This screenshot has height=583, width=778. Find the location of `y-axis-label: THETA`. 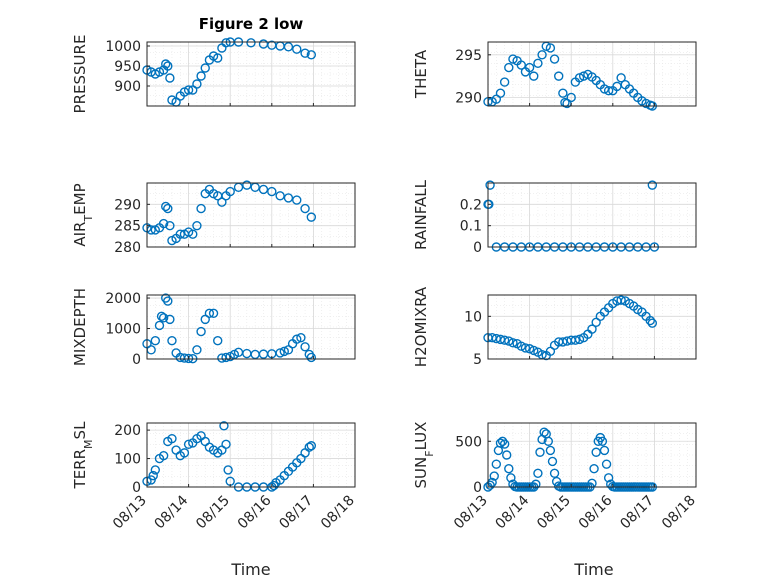

y-axis-label: THETA is located at coordinates (421, 74).